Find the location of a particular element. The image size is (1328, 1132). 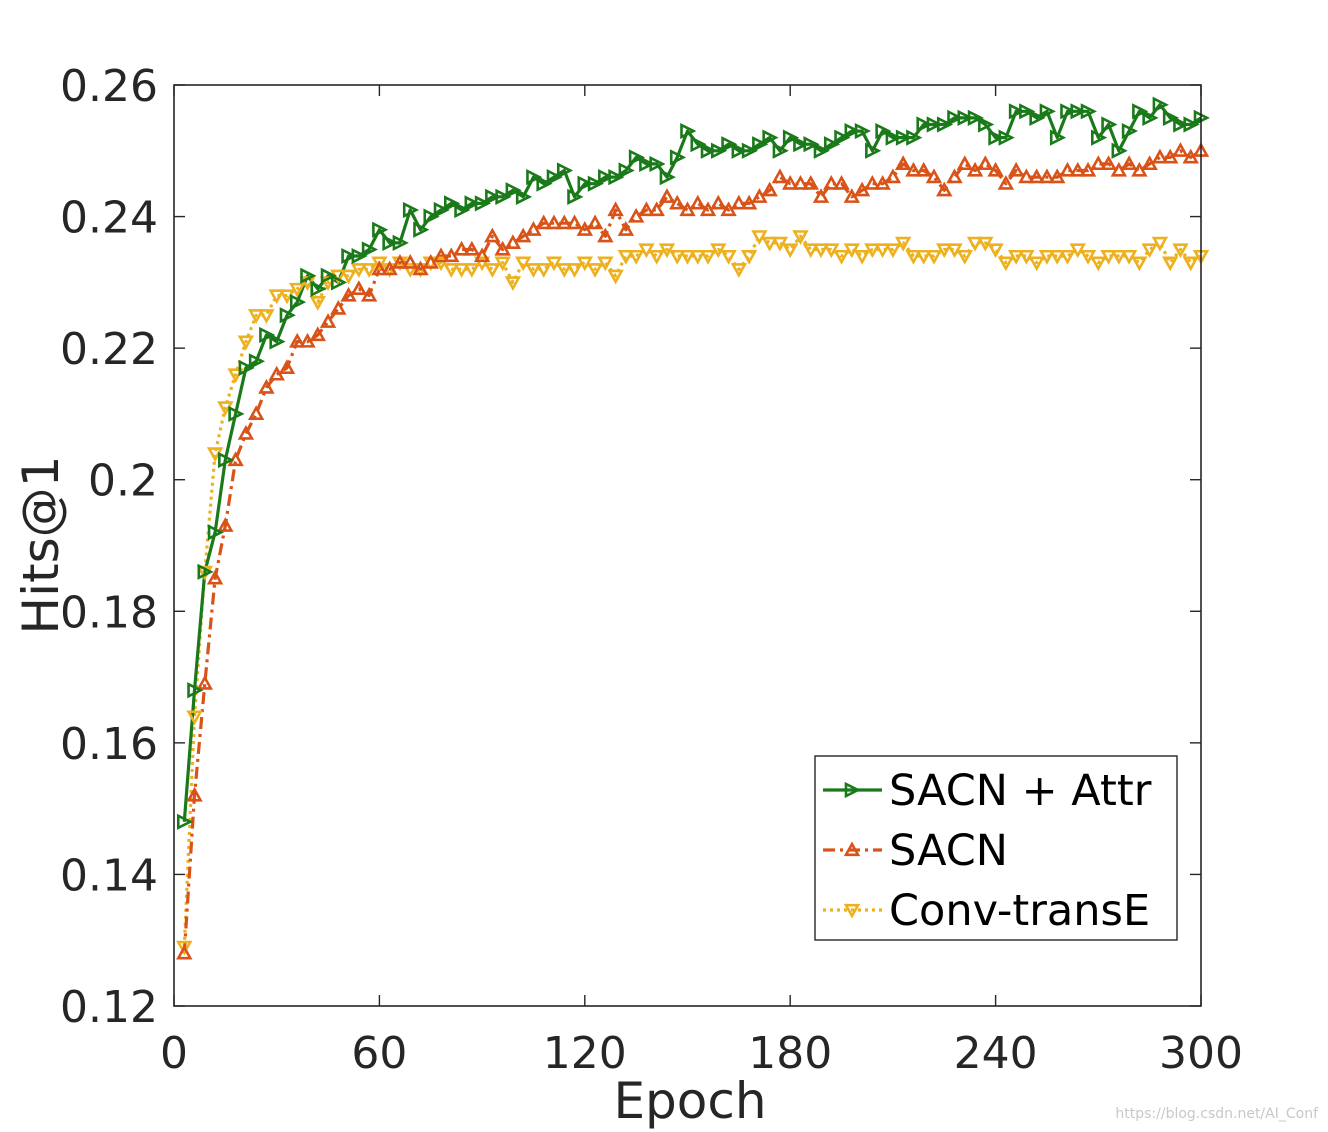

y-tick-label: 0.26 is located at coordinates (109, 86).